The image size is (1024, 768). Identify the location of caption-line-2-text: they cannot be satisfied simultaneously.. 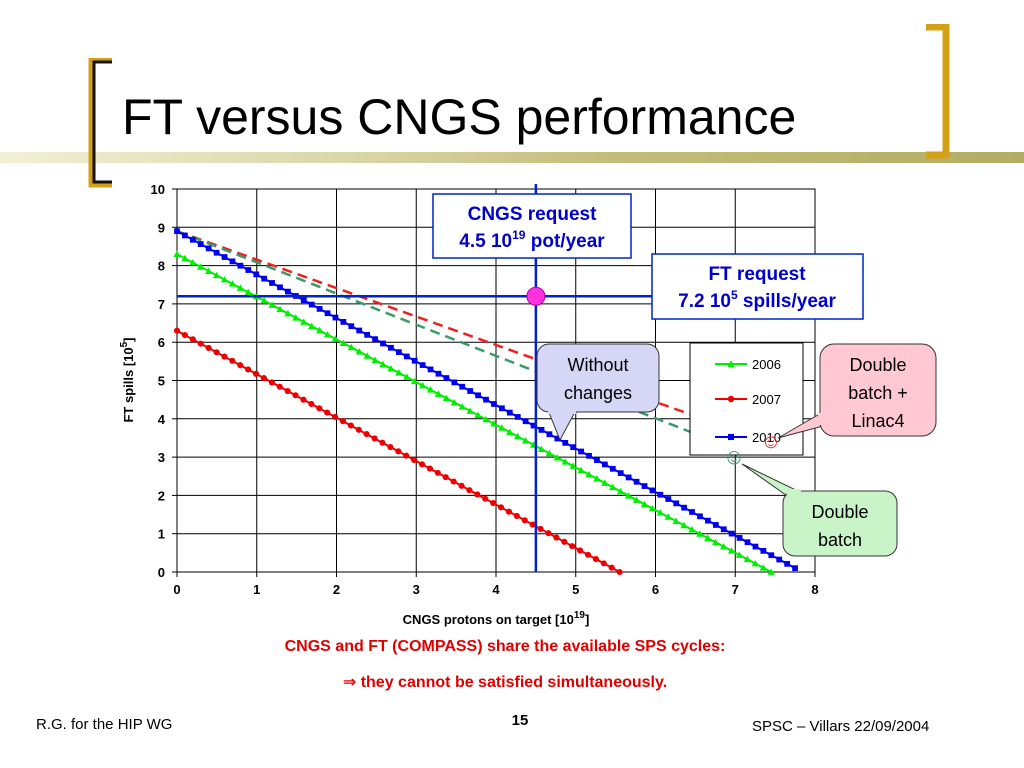
(514, 682).